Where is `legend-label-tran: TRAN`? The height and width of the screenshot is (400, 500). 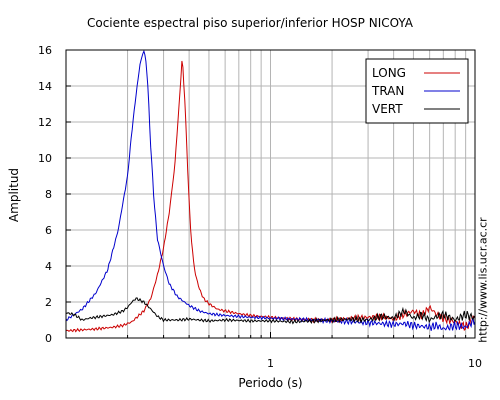
legend-label-tran: TRAN is located at coordinates (387, 91).